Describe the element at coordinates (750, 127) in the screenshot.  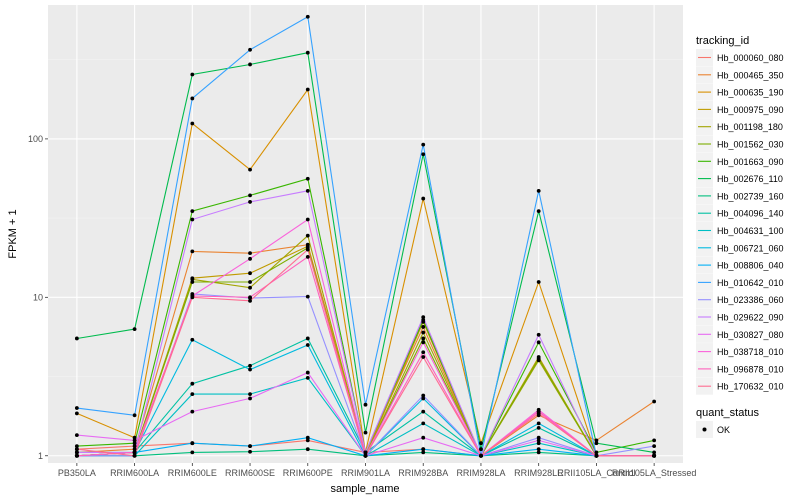
I see `legend-label: Hb_001198_180` at that location.